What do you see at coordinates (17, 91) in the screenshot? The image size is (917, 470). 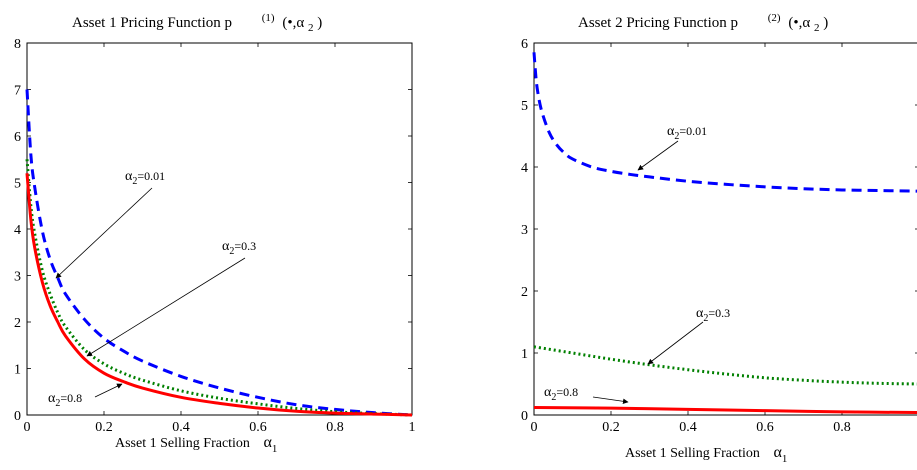 I see `y-tick-label: 7` at bounding box center [17, 91].